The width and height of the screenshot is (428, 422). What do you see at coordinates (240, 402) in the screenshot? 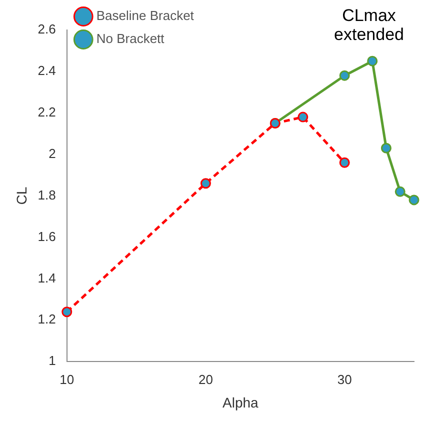
I see `x-axis-title: Alpha` at bounding box center [240, 402].